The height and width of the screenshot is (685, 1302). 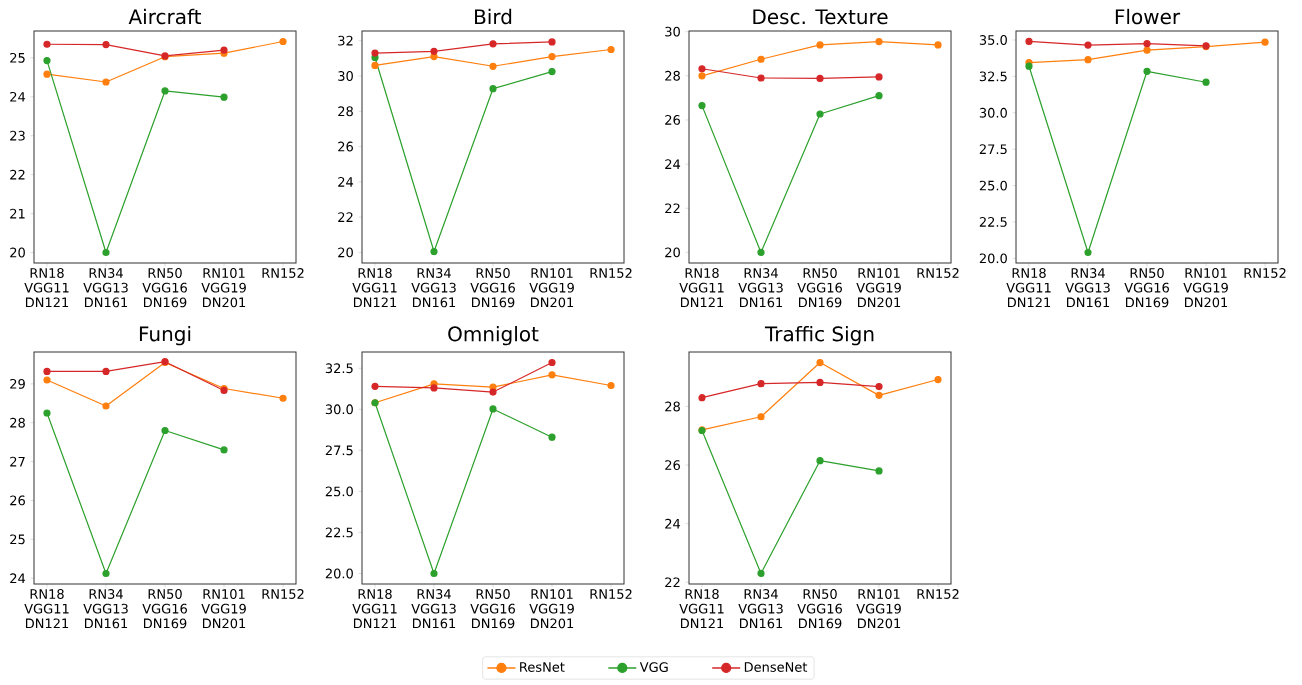 I want to click on legend-label: VGG, so click(x=653, y=667).